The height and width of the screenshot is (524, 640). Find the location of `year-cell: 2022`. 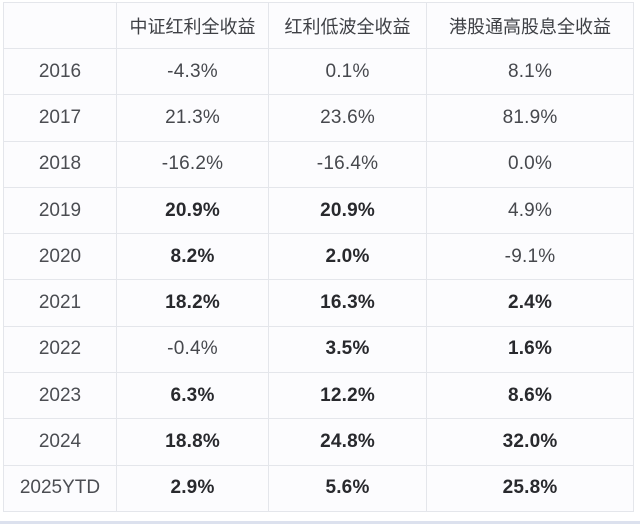

year-cell: 2022 is located at coordinates (60, 349).